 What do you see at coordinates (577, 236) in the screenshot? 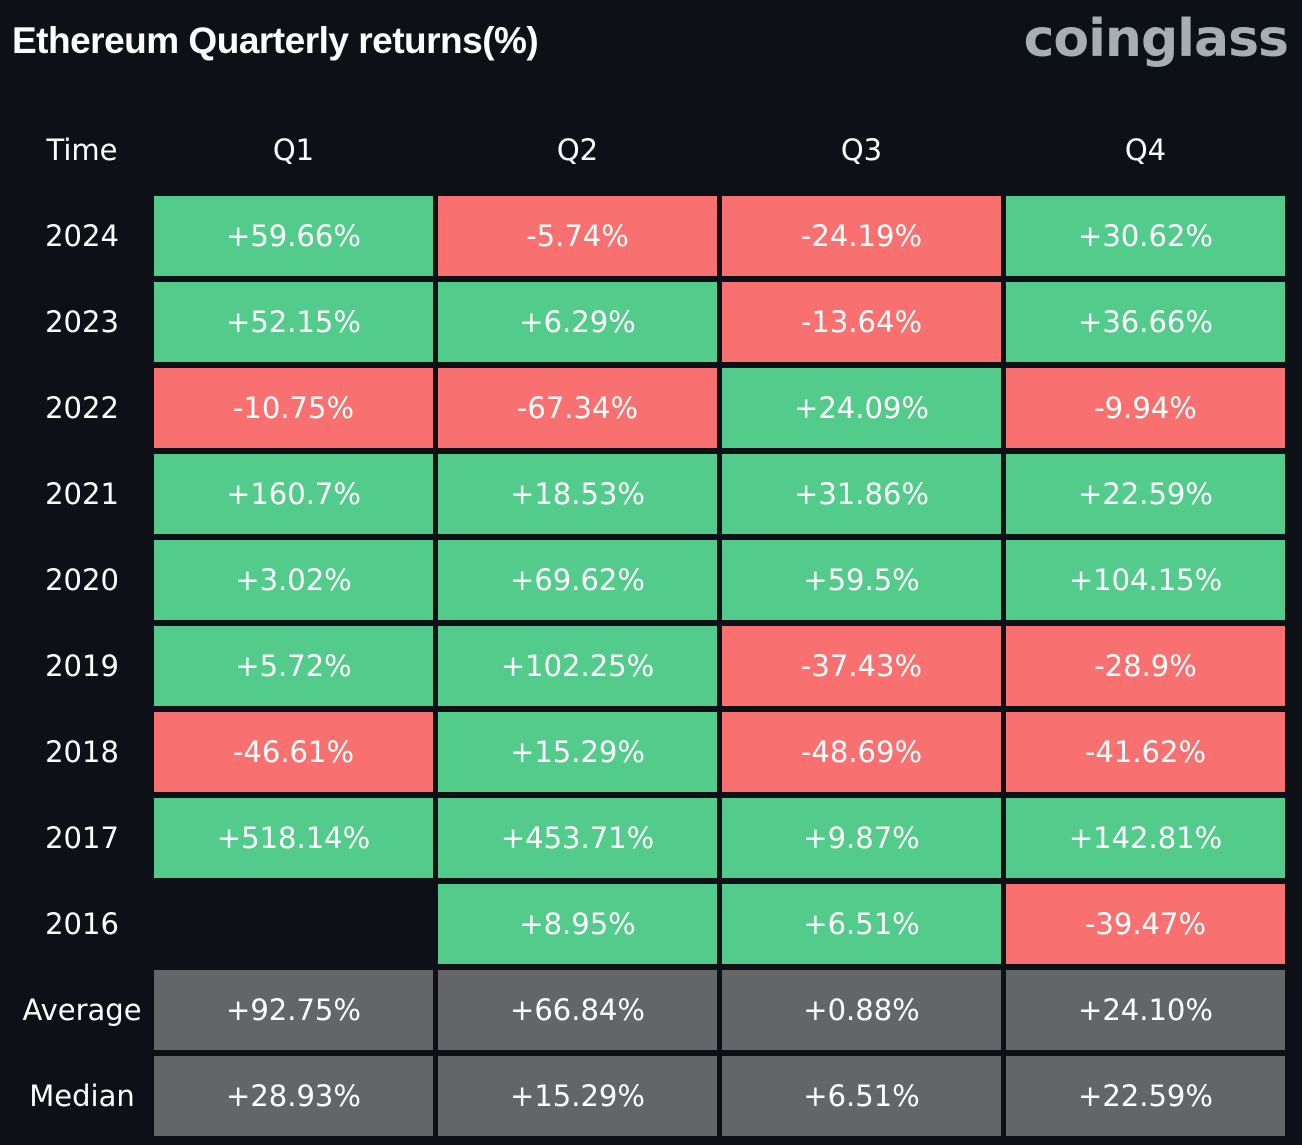
I see `return-cell: -5.74%` at bounding box center [577, 236].